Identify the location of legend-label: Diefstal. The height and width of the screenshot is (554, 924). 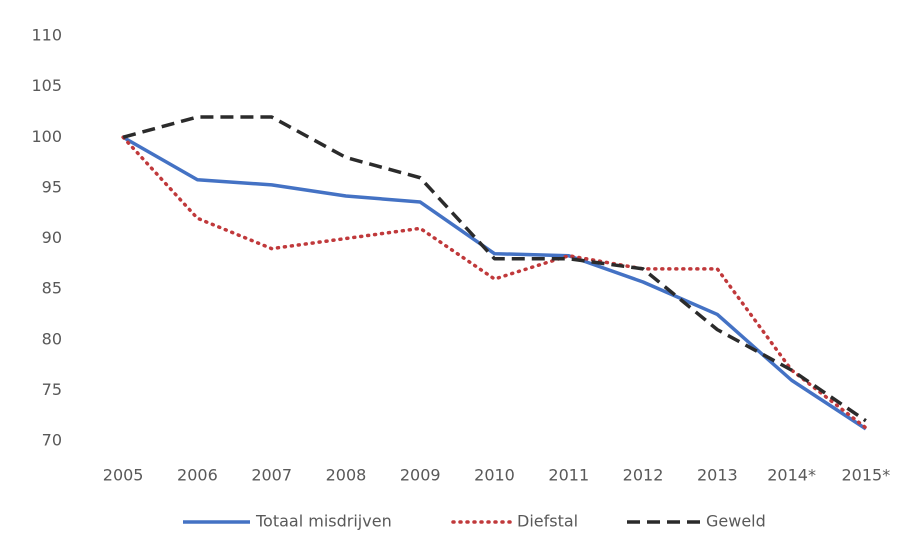
(547, 521).